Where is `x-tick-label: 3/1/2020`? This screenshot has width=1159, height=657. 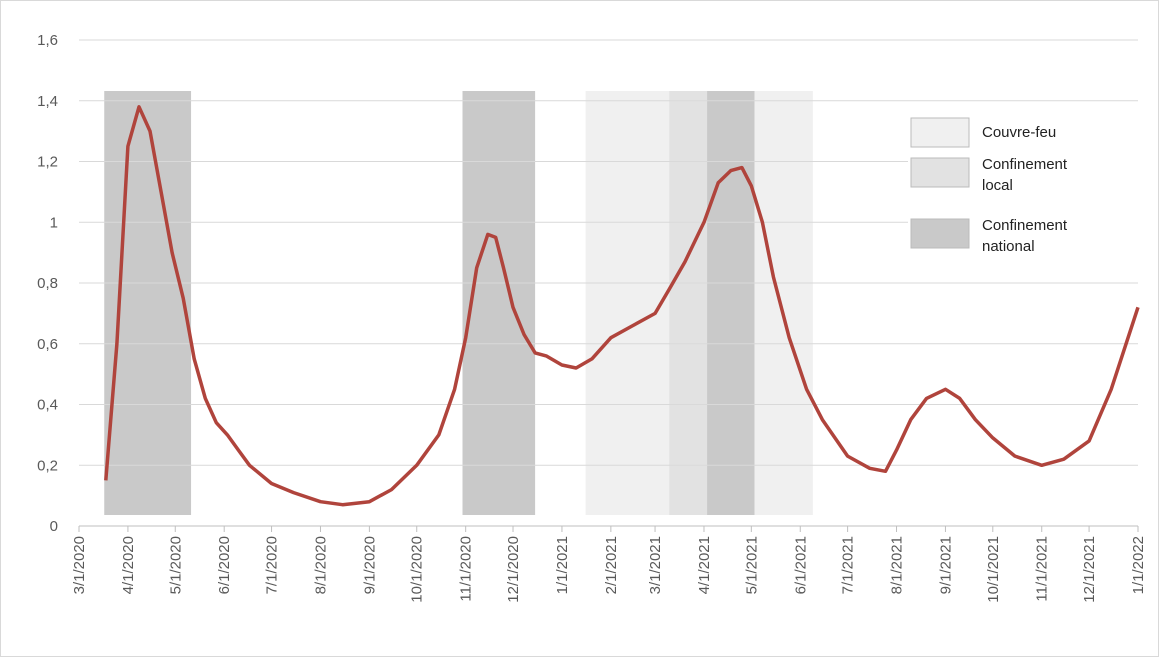 x-tick-label: 3/1/2020 is located at coordinates (79, 565).